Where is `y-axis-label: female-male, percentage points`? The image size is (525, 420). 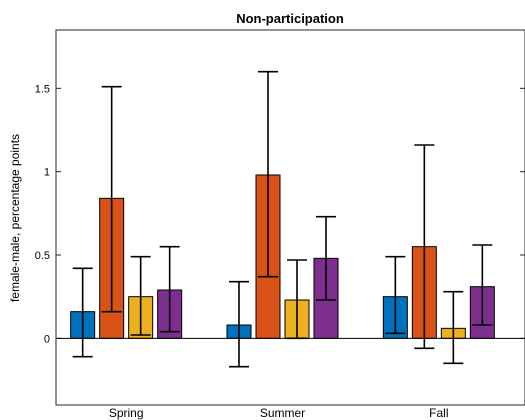 y-axis-label: female-male, percentage points is located at coordinates (15, 218).